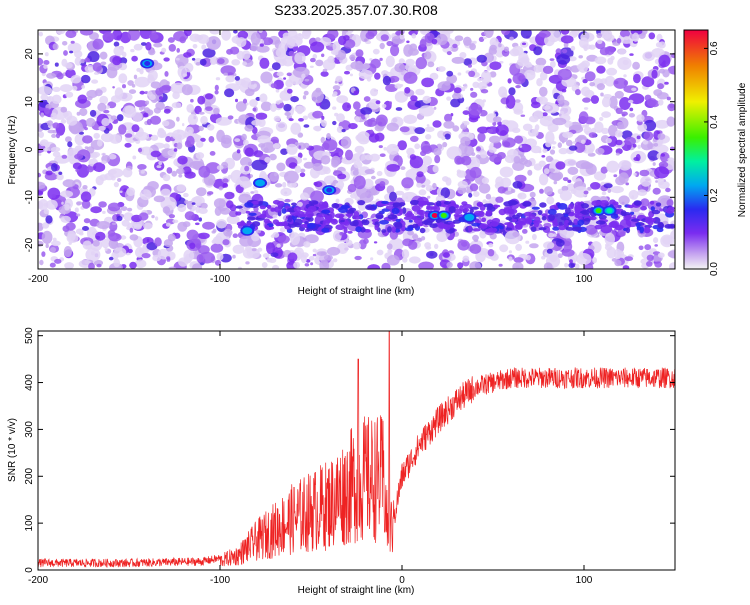  Describe the element at coordinates (38, 279) in the screenshot. I see `x-tick-label: -200` at that location.